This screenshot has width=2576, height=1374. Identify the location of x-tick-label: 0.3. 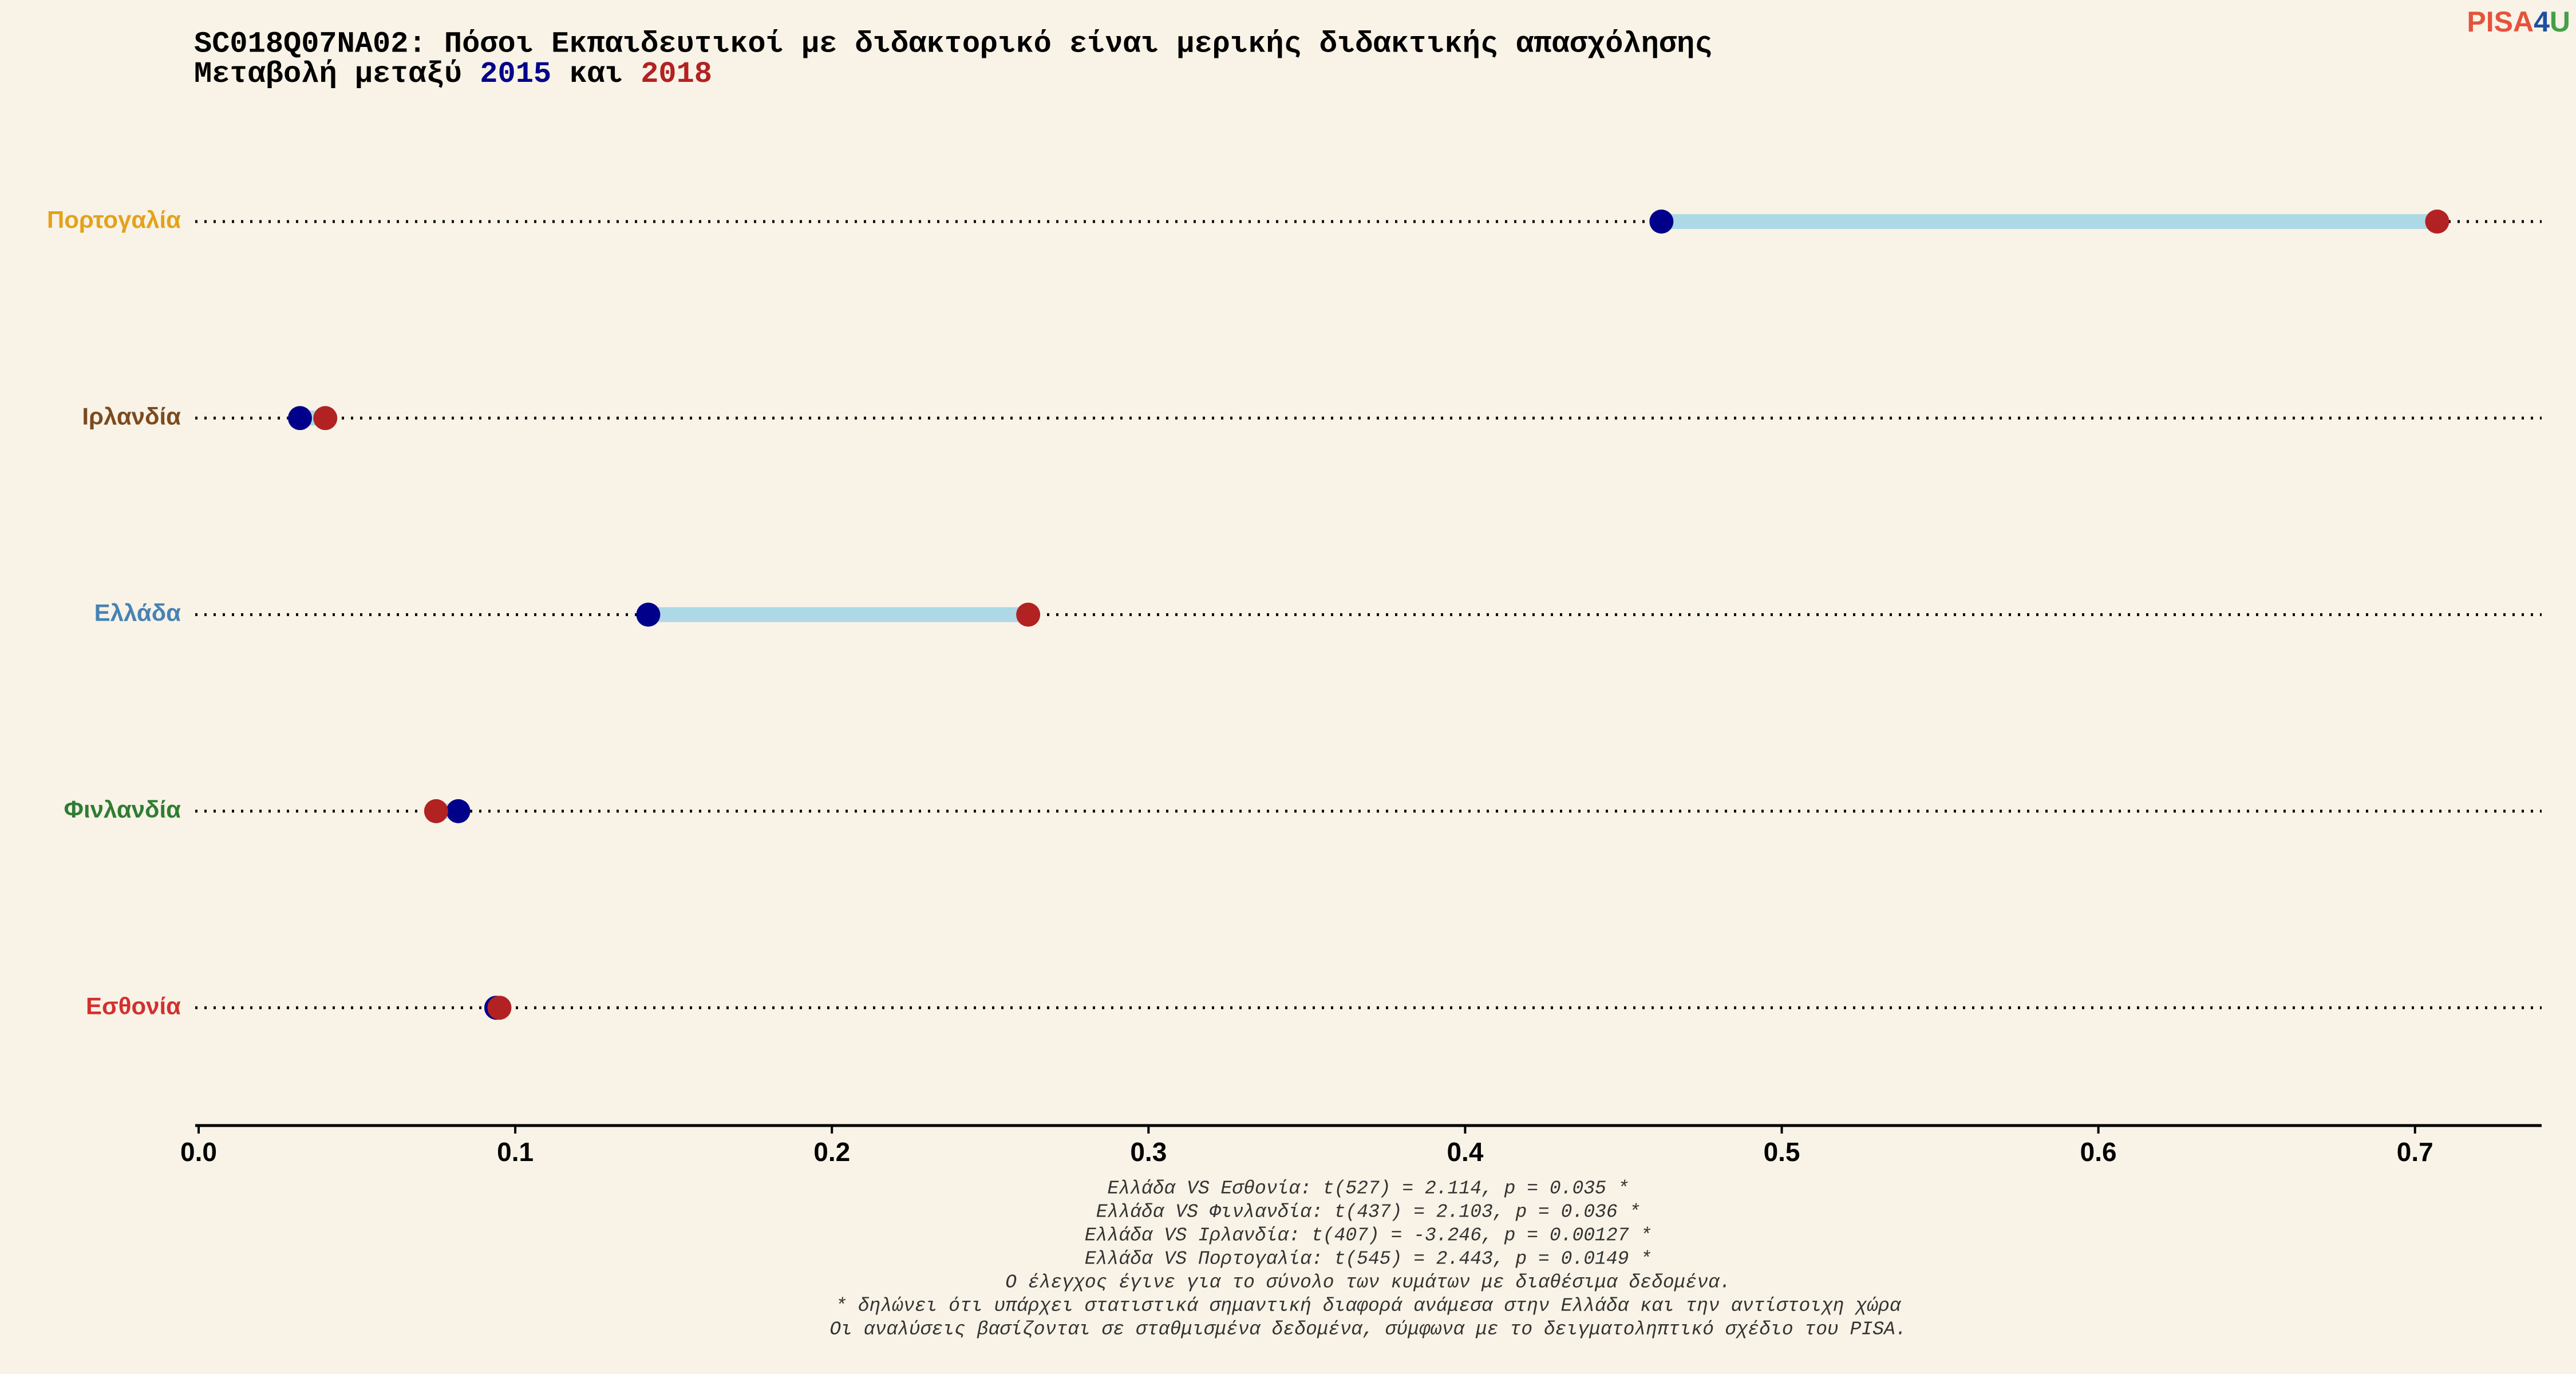
(1148, 1152).